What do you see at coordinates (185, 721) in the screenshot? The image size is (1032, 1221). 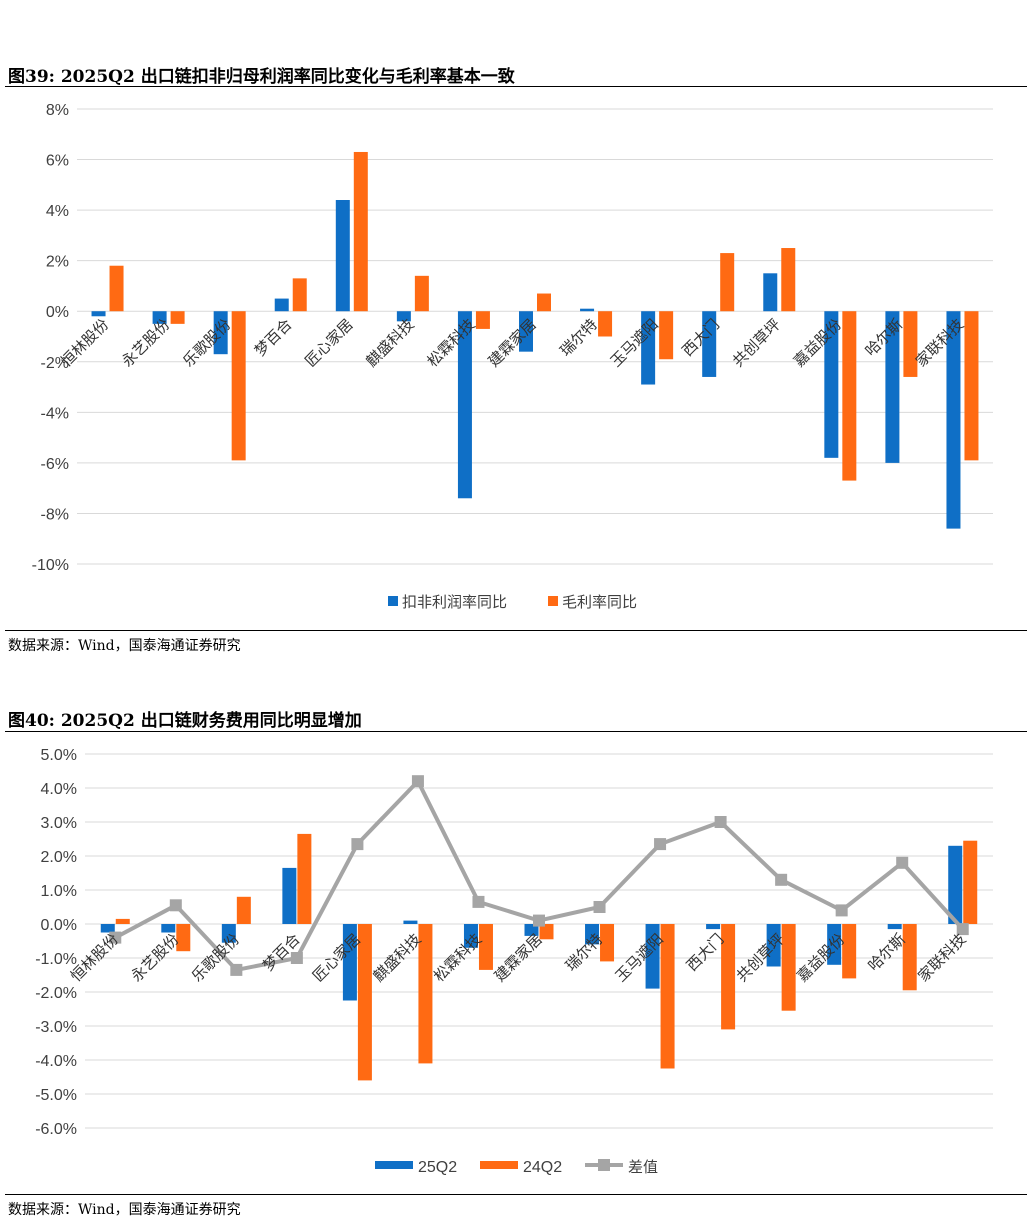 I see `figure-40-title: 图40: 2025Q2 出口链财务费用同比明显增加` at bounding box center [185, 721].